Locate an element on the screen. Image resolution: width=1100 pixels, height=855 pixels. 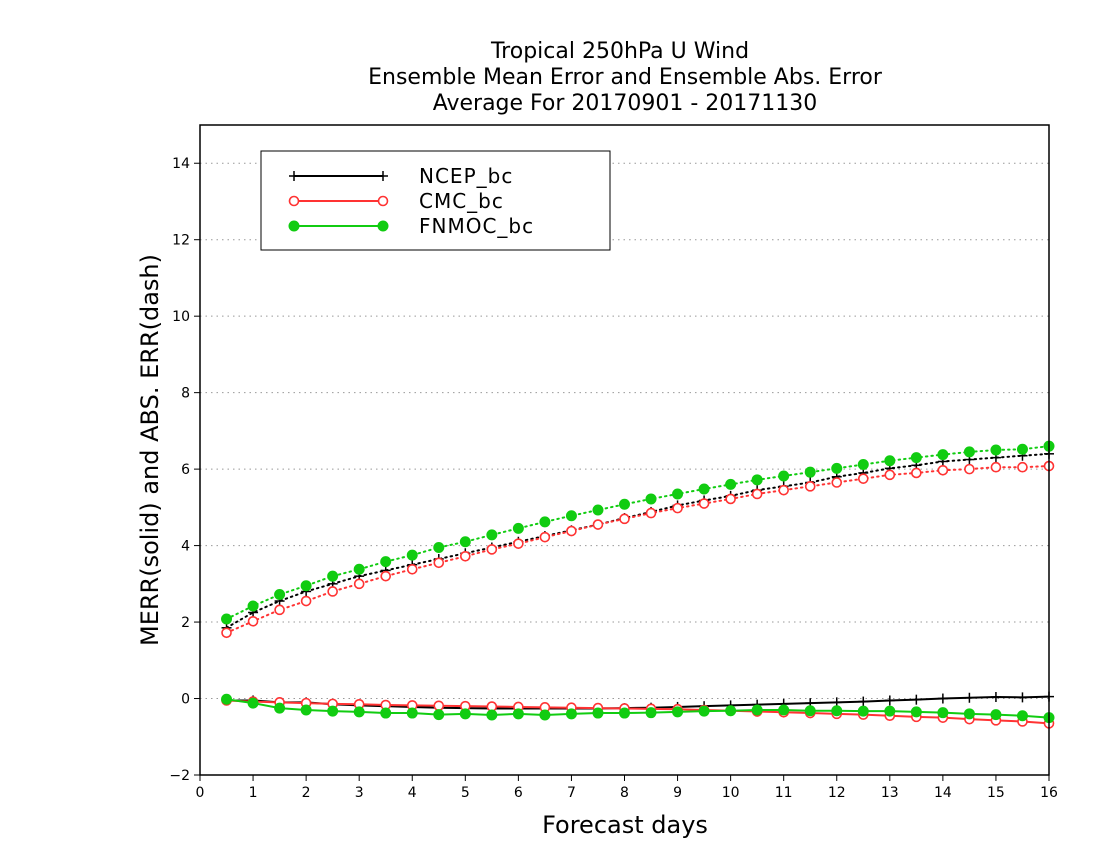
y-tick-label: 14 is located at coordinates (181, 164).